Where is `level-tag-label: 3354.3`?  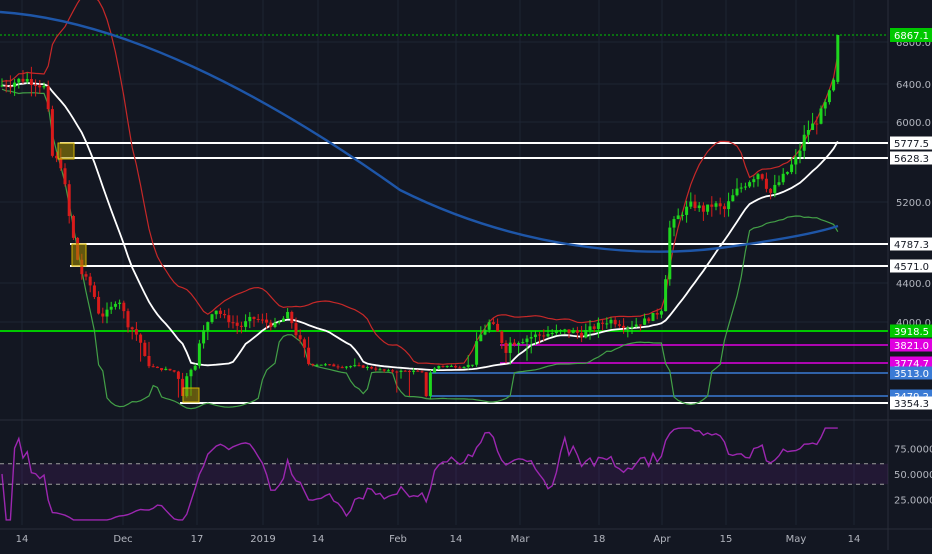 level-tag-label: 3354.3 is located at coordinates (911, 404).